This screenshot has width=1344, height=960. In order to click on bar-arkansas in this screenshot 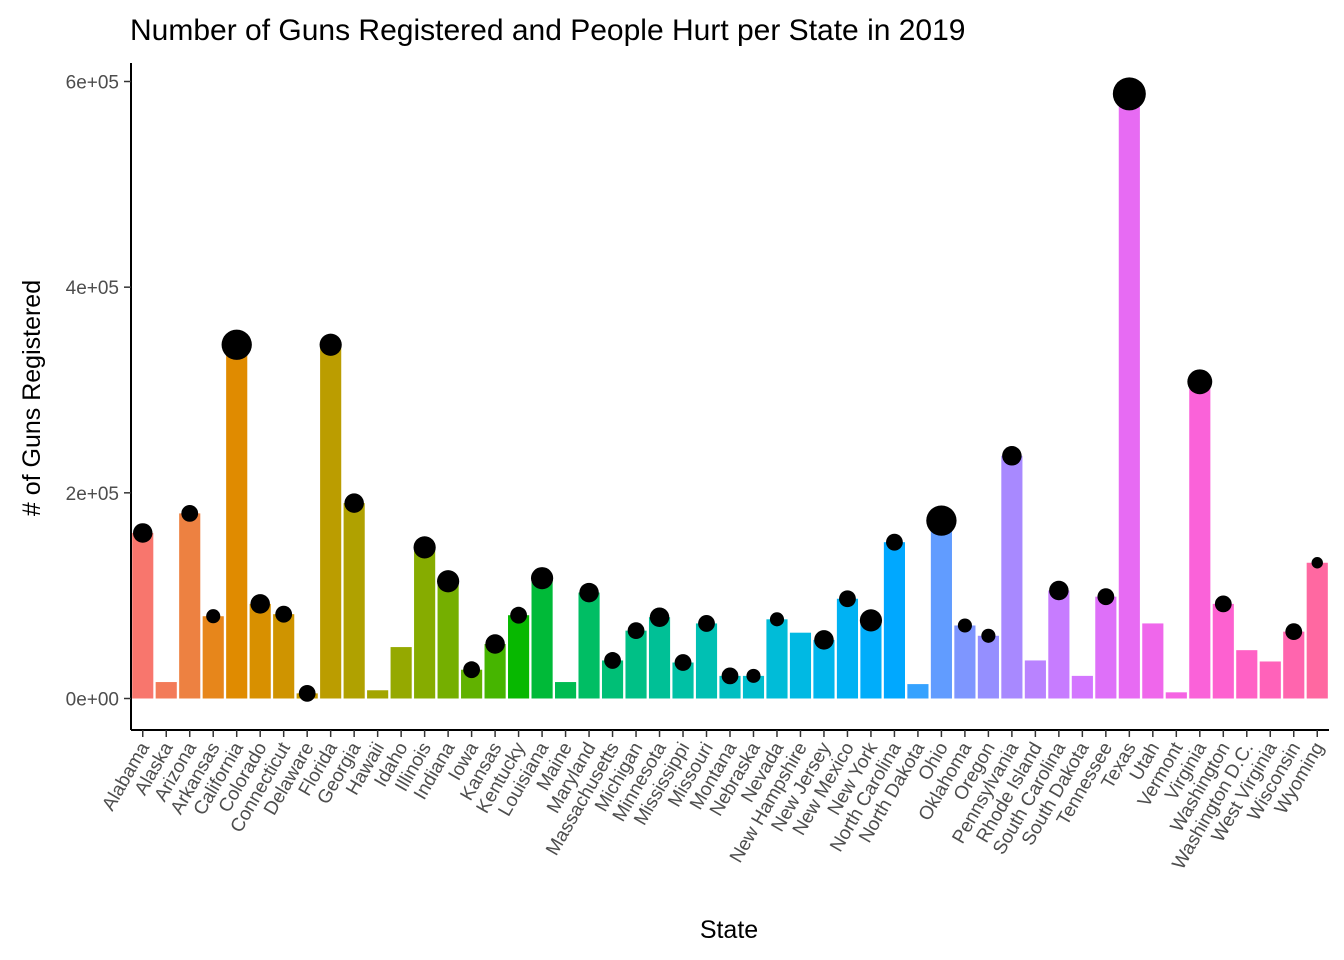, I will do `click(213, 657)`.